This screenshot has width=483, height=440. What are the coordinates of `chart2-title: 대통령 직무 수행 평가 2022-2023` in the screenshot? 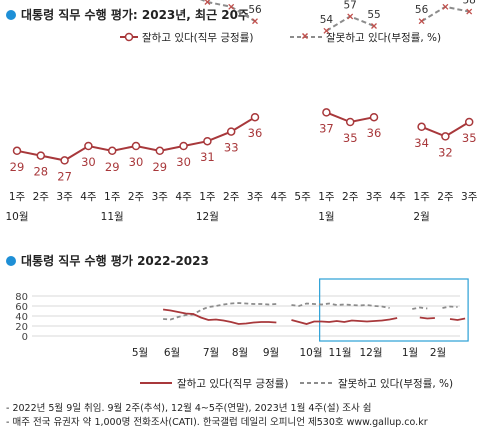 It's located at (107, 260).